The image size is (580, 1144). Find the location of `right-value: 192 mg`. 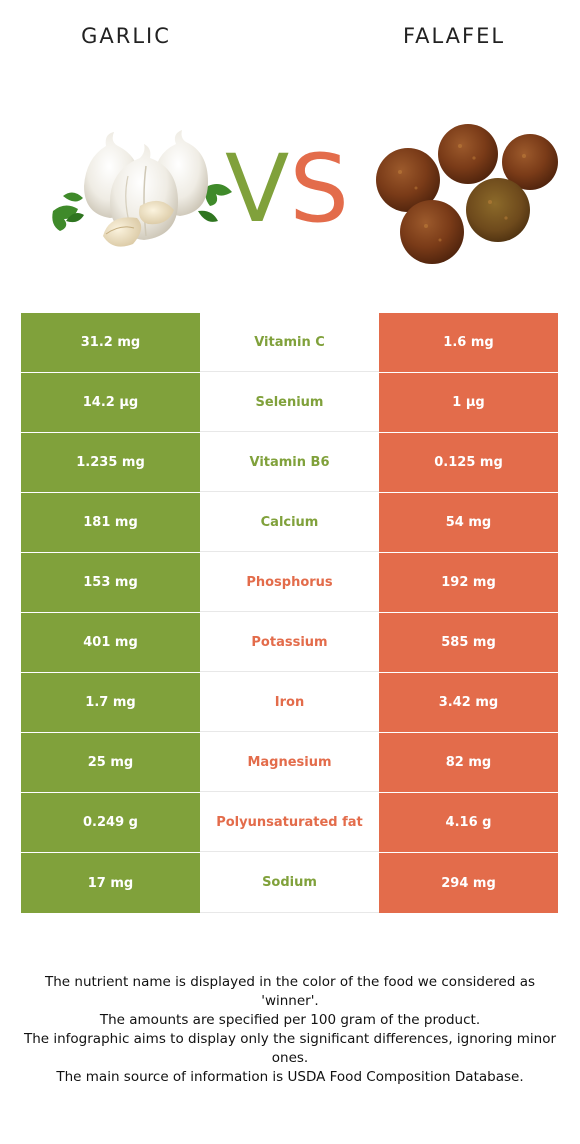

right-value: 192 mg is located at coordinates (468, 582).